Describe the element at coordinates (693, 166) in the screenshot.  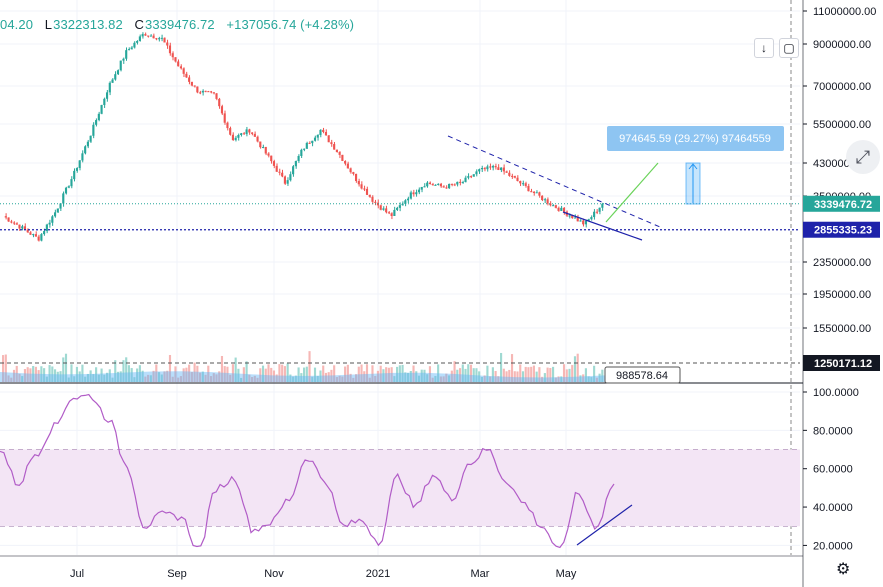
I see `measure-arrow-head` at that location.